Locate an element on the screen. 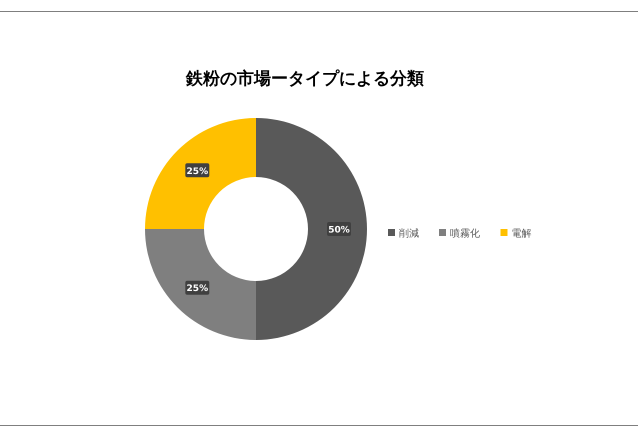  chart-title: 鉄粉の市場ータイプによる分類 is located at coordinates (304, 79).